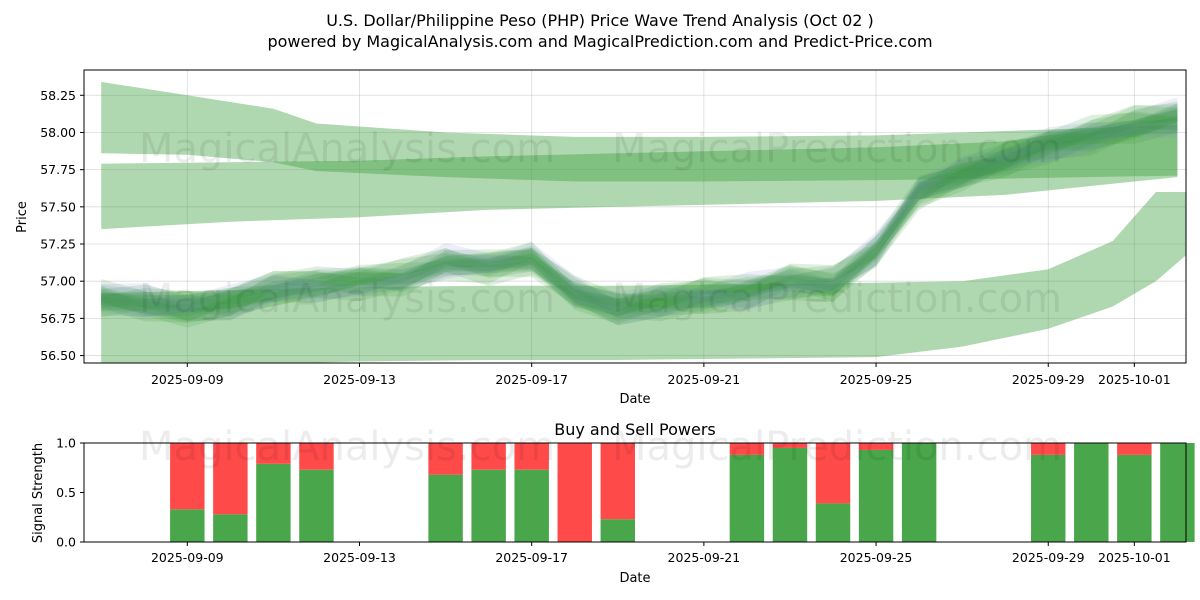 The width and height of the screenshot is (1200, 600). I want to click on price-x-tick-label: 2025-10-01, so click(1134, 379).